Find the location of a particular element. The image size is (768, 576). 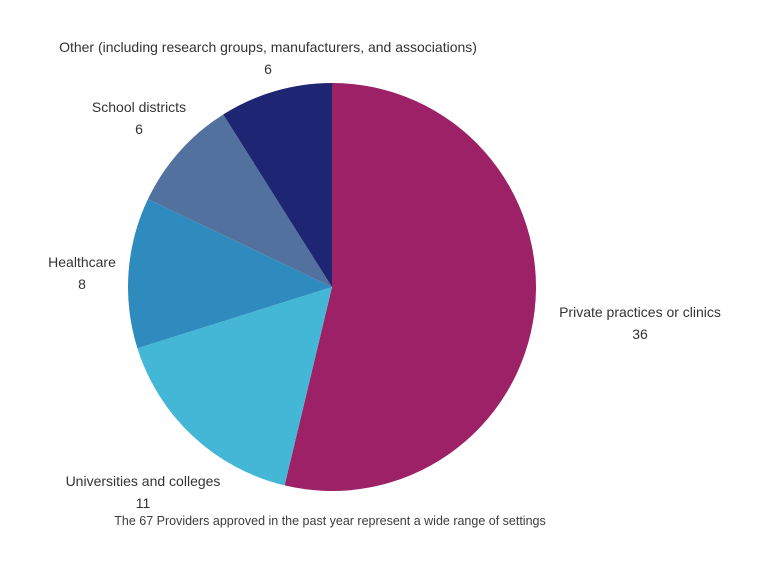

pie-slice-other-including is located at coordinates (277, 185).